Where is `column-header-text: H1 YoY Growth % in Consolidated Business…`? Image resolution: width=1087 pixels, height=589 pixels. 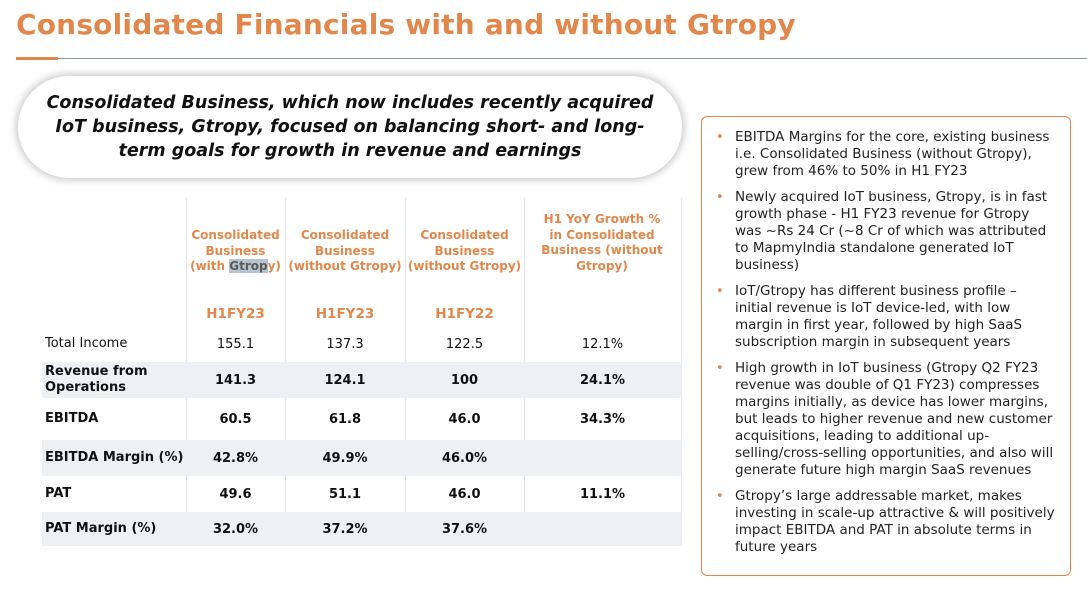 column-header-text: H1 YoY Growth % in Consolidated Business… is located at coordinates (602, 242).